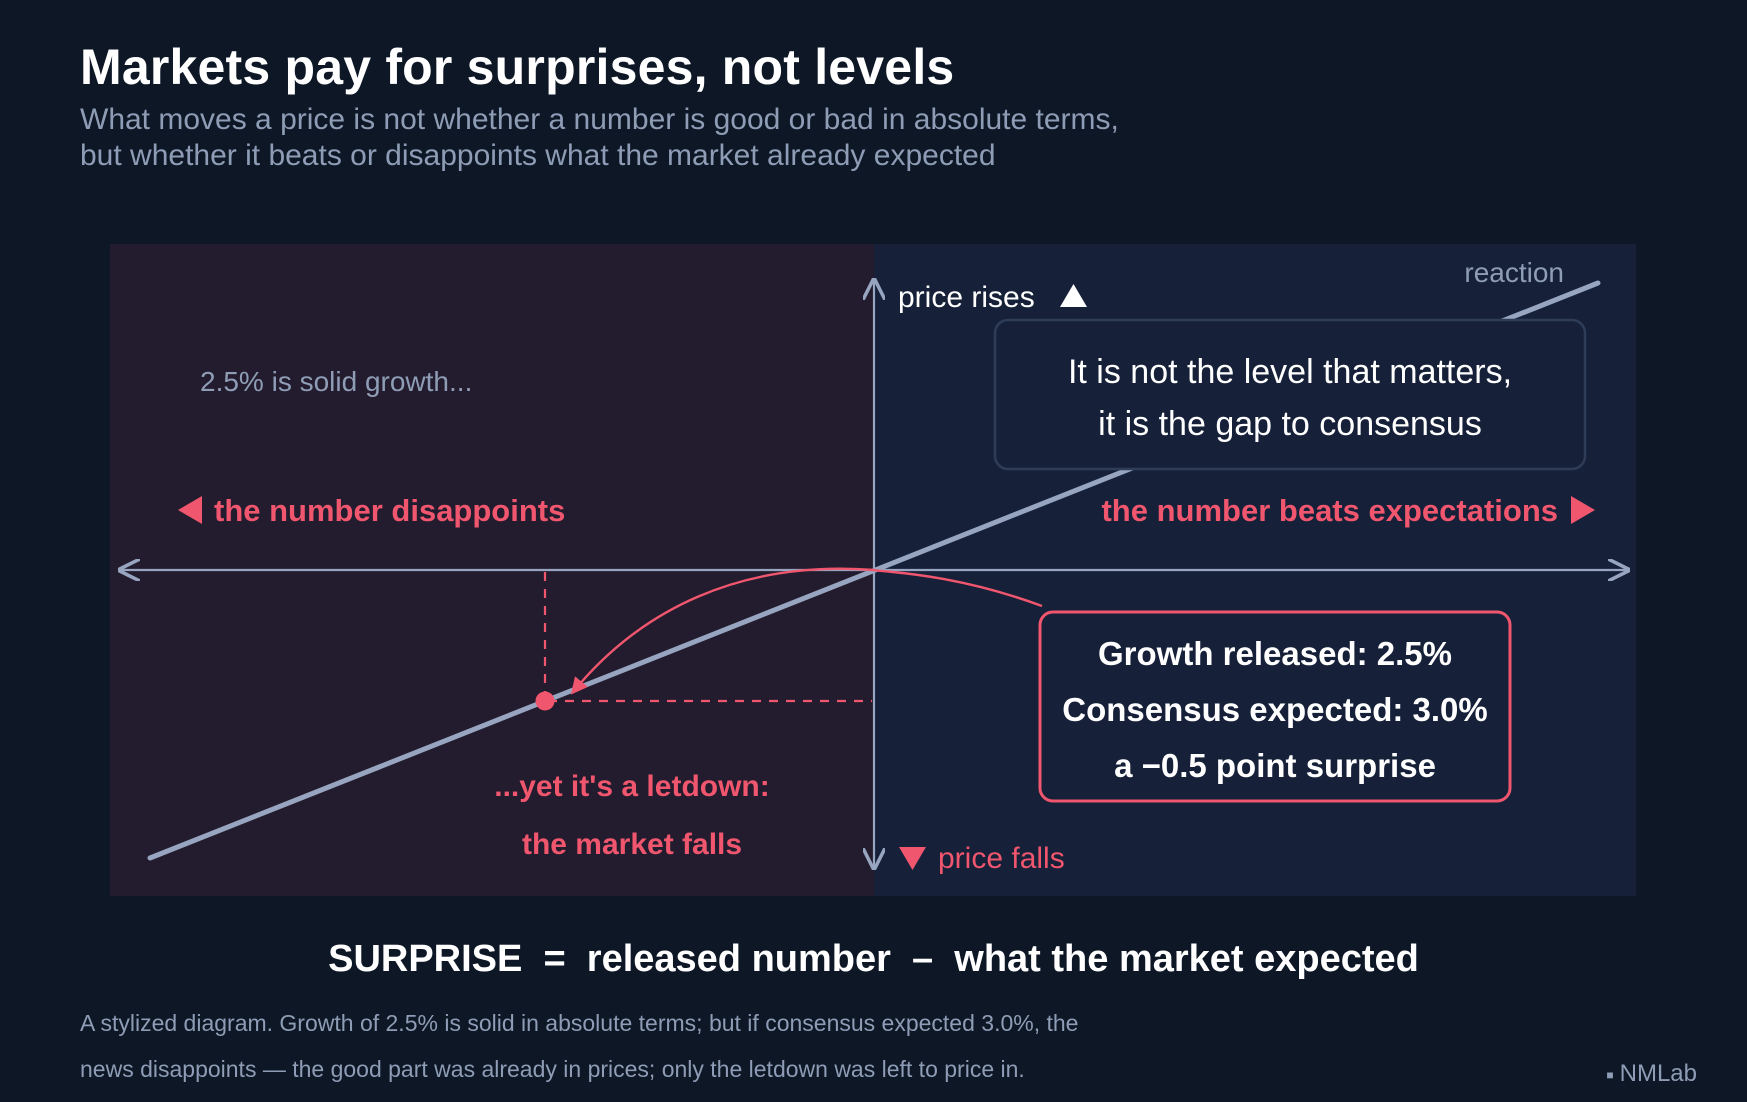  What do you see at coordinates (632, 786) in the screenshot?
I see `letdown-label: ...yet it's a letdown:` at bounding box center [632, 786].